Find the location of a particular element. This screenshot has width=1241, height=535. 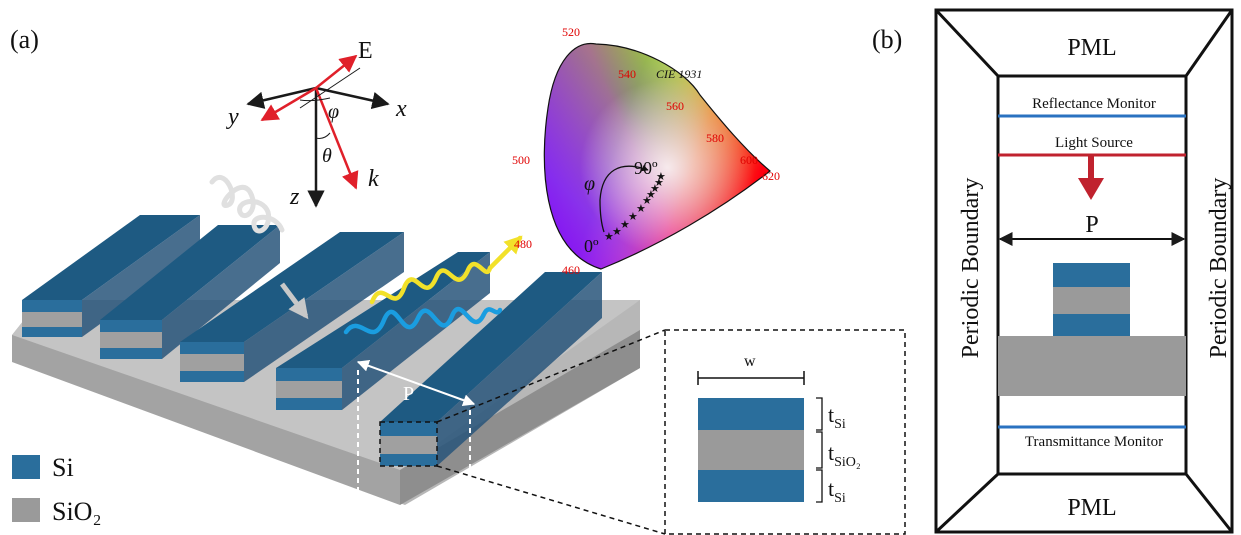

cie-angle-symbol: φ is located at coordinates (589, 184).